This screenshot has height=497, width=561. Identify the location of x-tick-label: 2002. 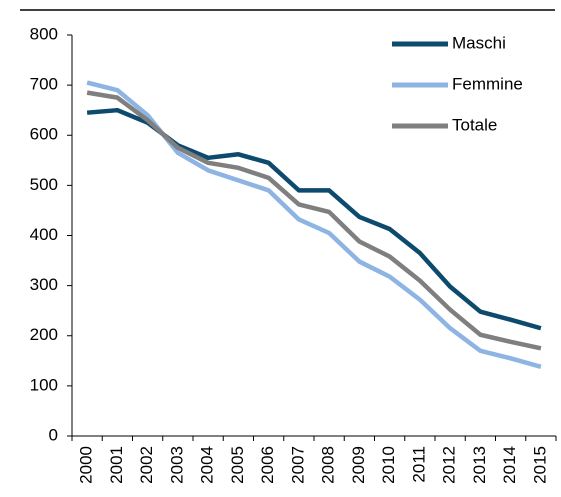
(146, 465).